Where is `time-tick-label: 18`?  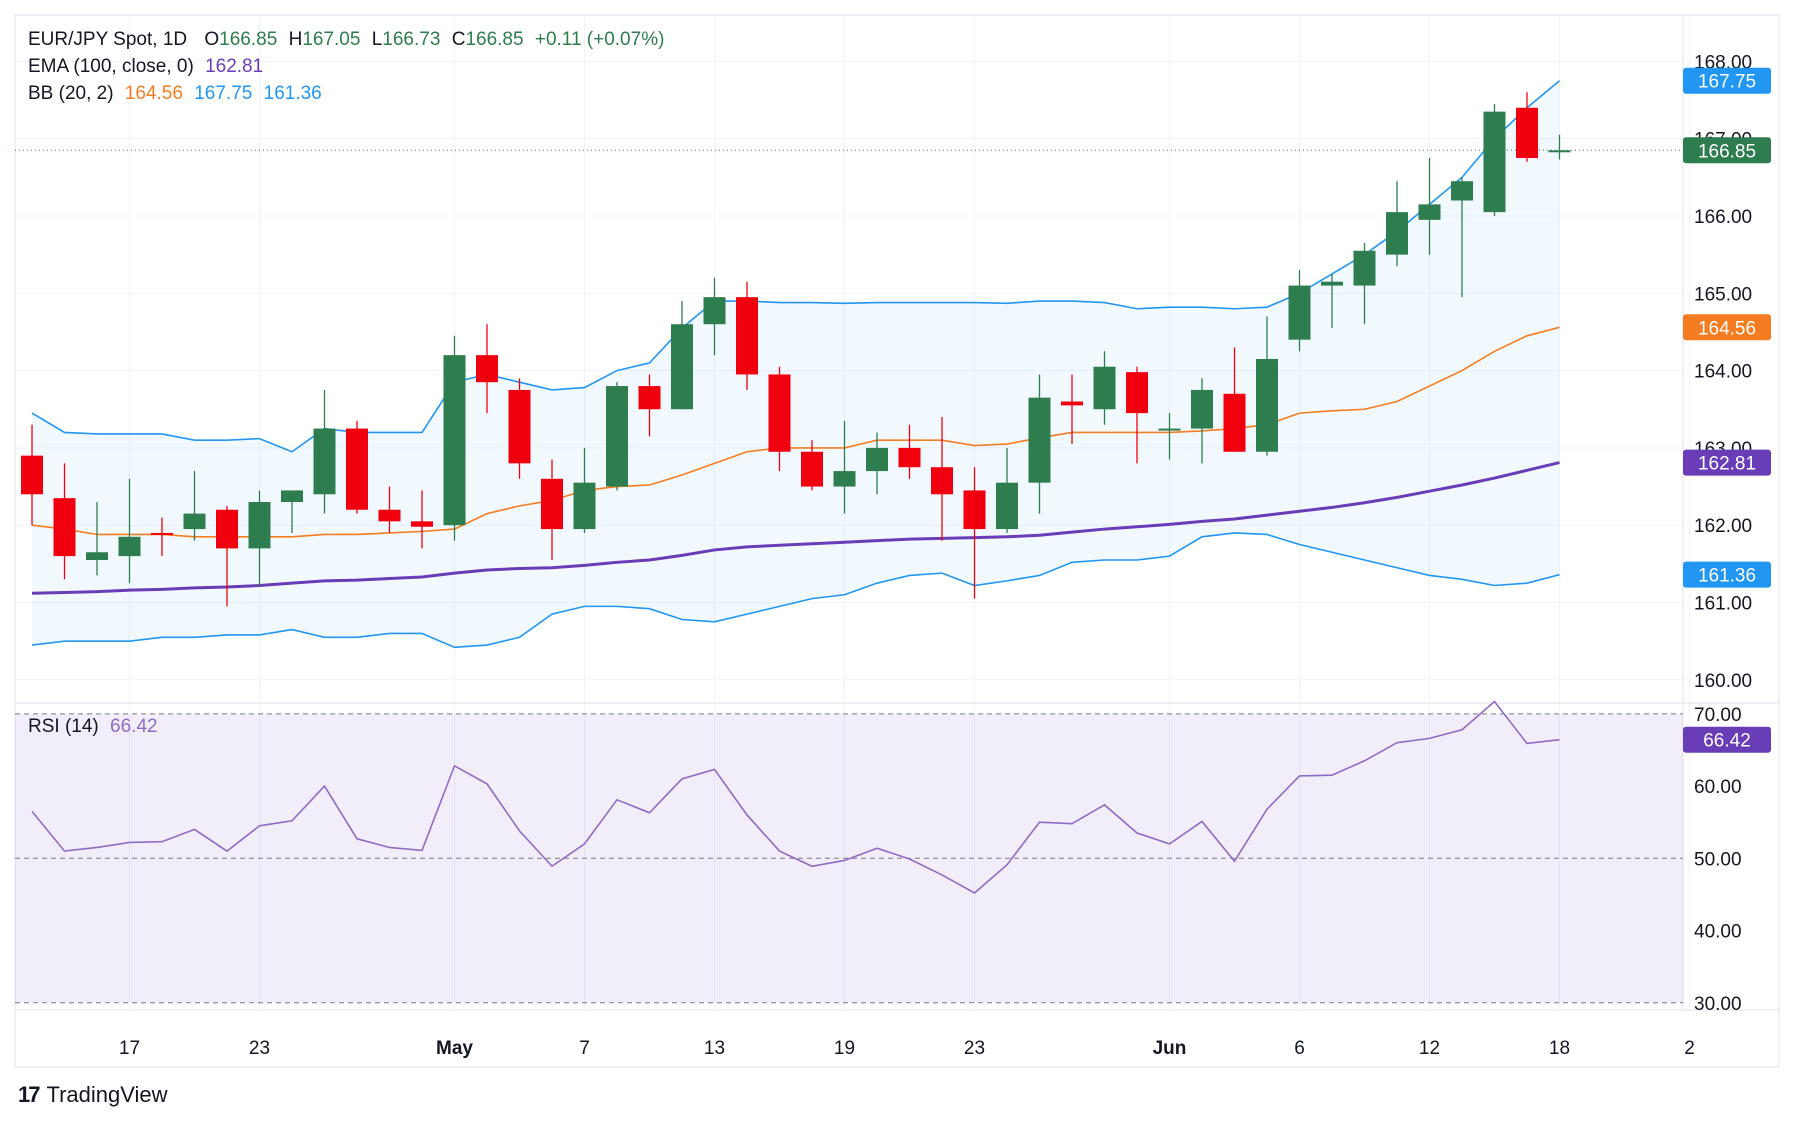 time-tick-label: 18 is located at coordinates (1559, 1048).